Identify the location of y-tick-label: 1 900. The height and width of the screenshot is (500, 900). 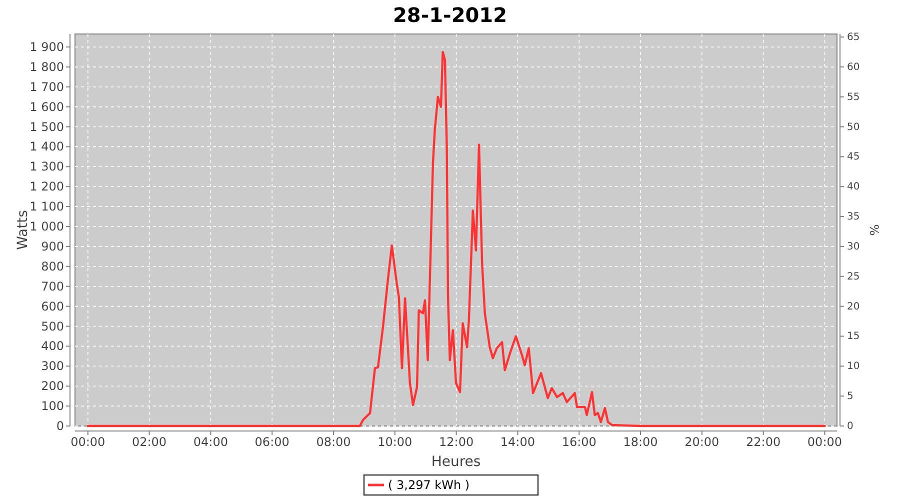
(47, 47).